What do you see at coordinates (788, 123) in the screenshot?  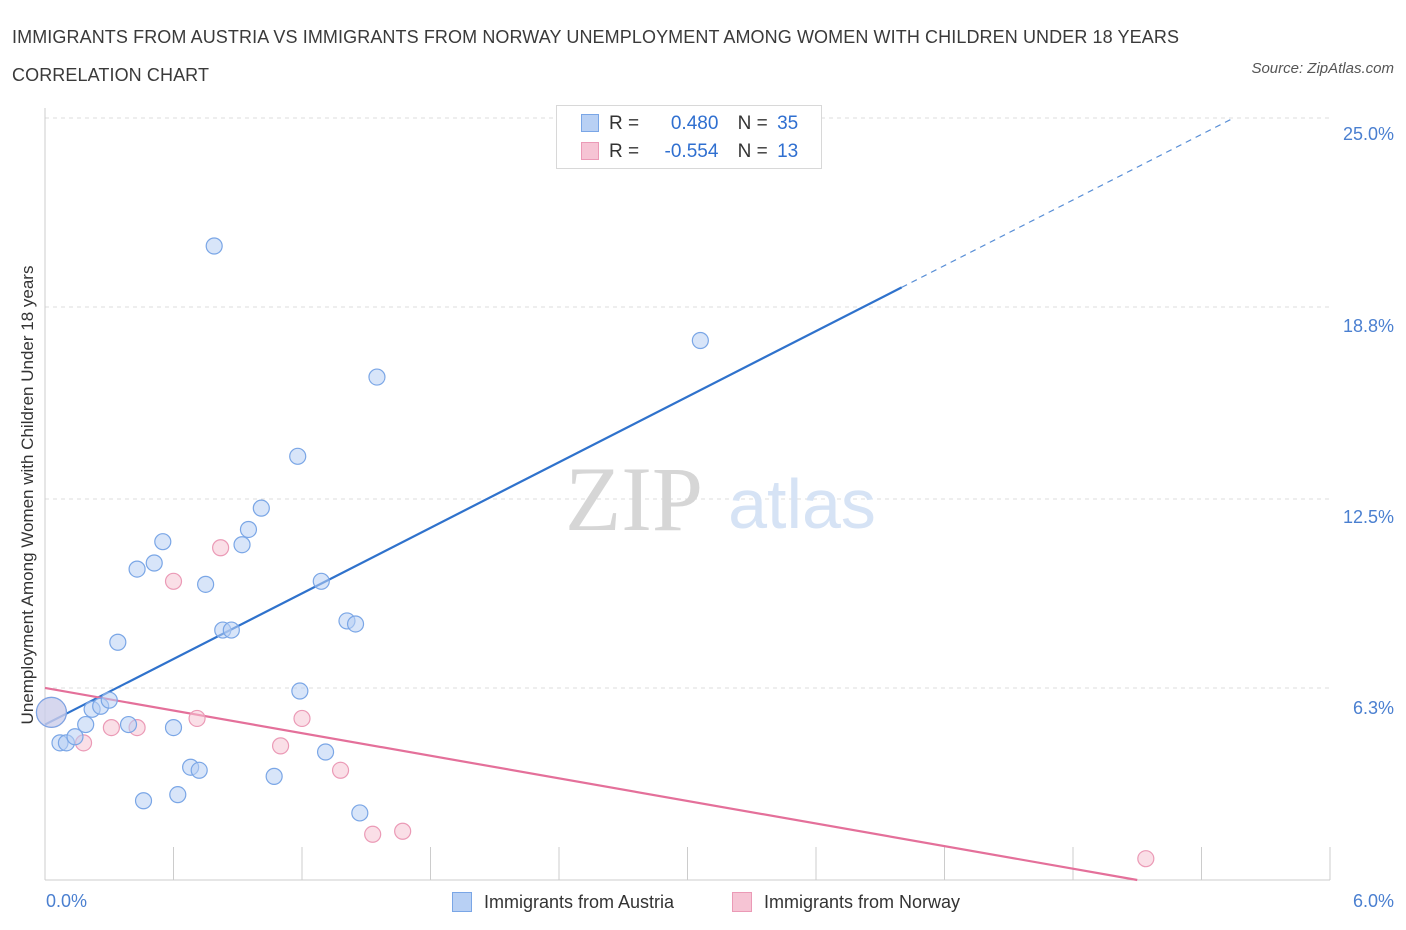 I see `n-value: 35` at bounding box center [788, 123].